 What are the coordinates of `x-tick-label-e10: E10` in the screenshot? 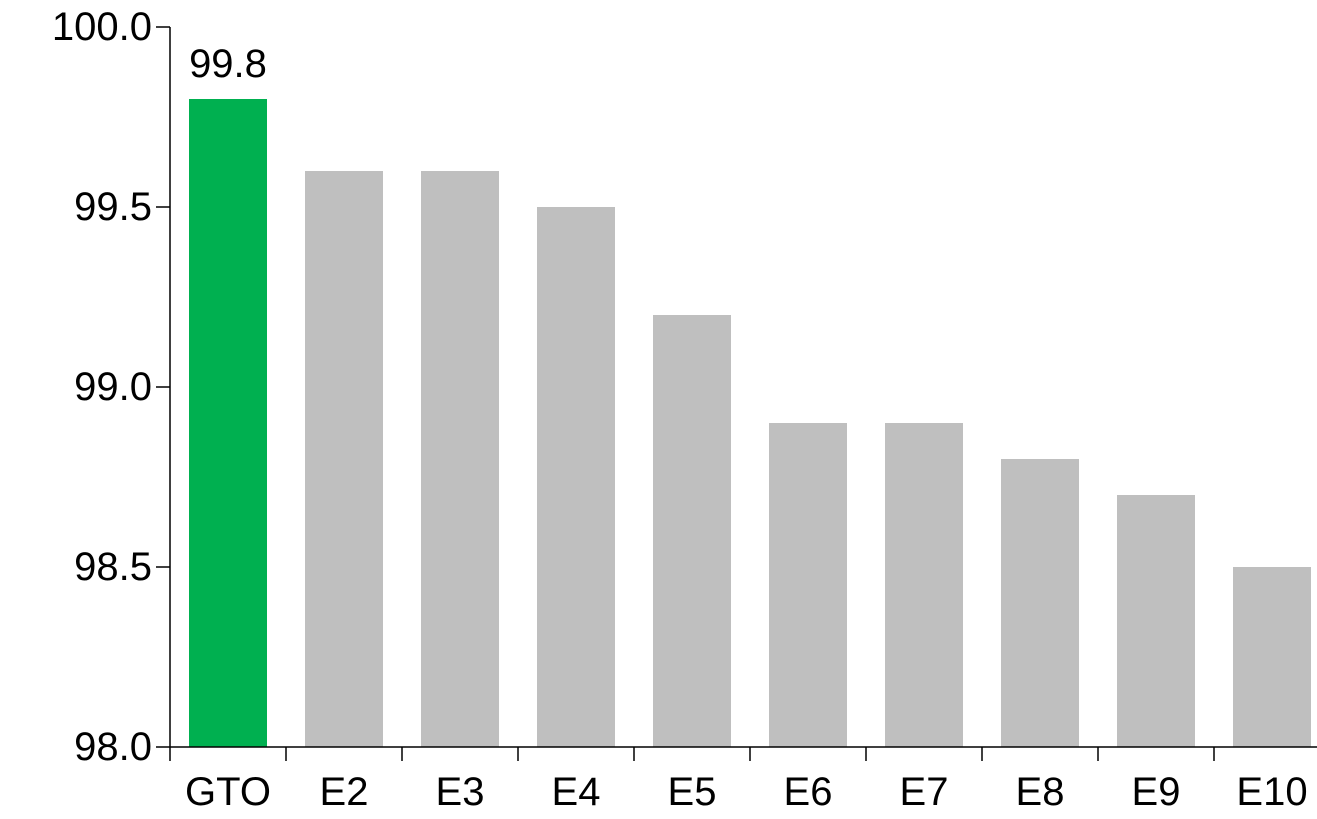 It's located at (1271, 792).